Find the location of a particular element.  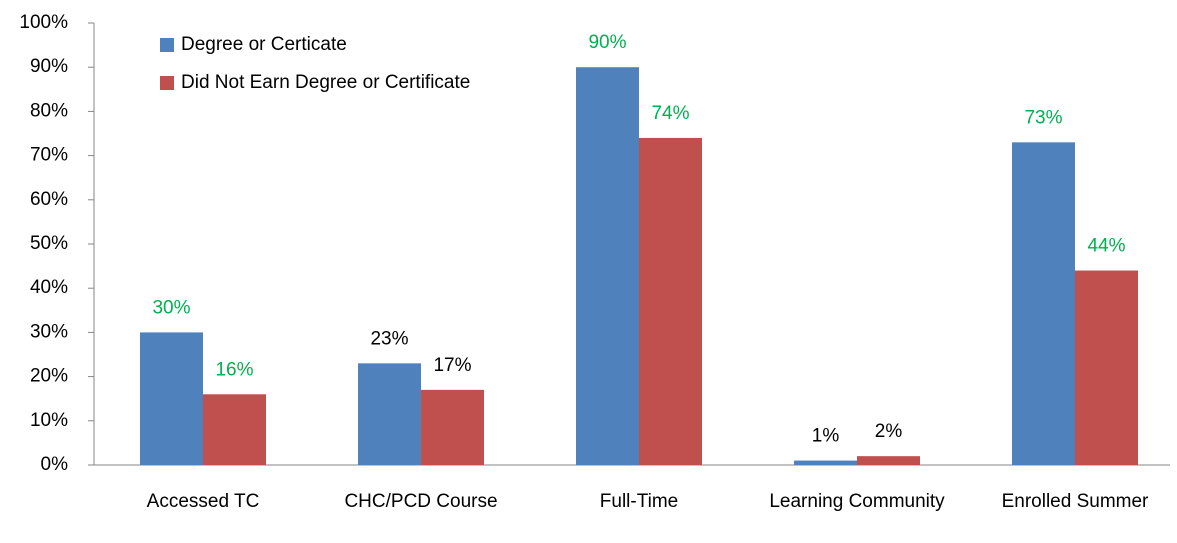

x-tick-label: Accessed TC is located at coordinates (203, 501).